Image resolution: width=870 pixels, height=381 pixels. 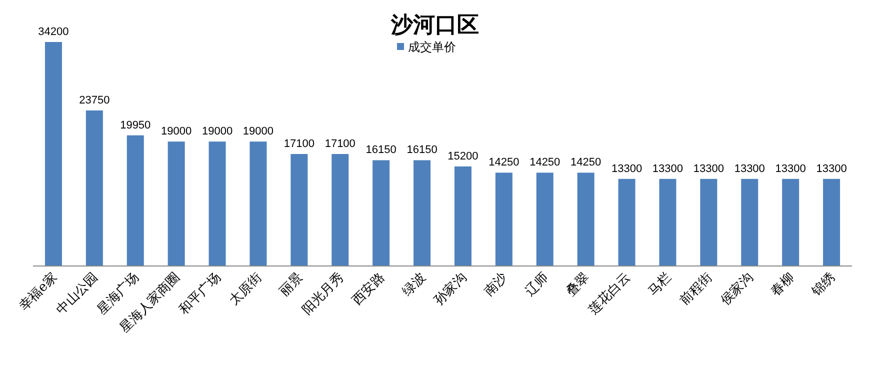 What do you see at coordinates (53, 32) in the screenshot?
I see `data-label: 34200` at bounding box center [53, 32].